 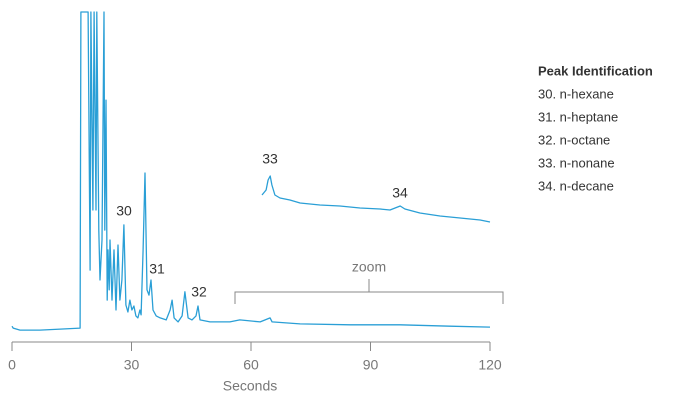 What do you see at coordinates (251, 365) in the screenshot?
I see `x-tick-label: 60` at bounding box center [251, 365].